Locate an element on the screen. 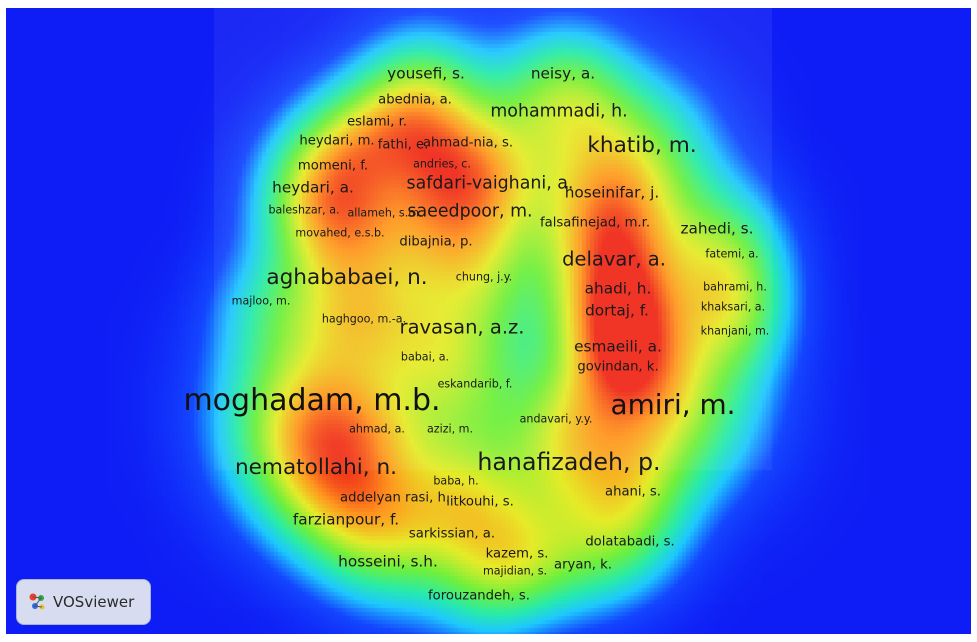 The height and width of the screenshot is (642, 977). author-label: farzianpour, f. is located at coordinates (346, 519).